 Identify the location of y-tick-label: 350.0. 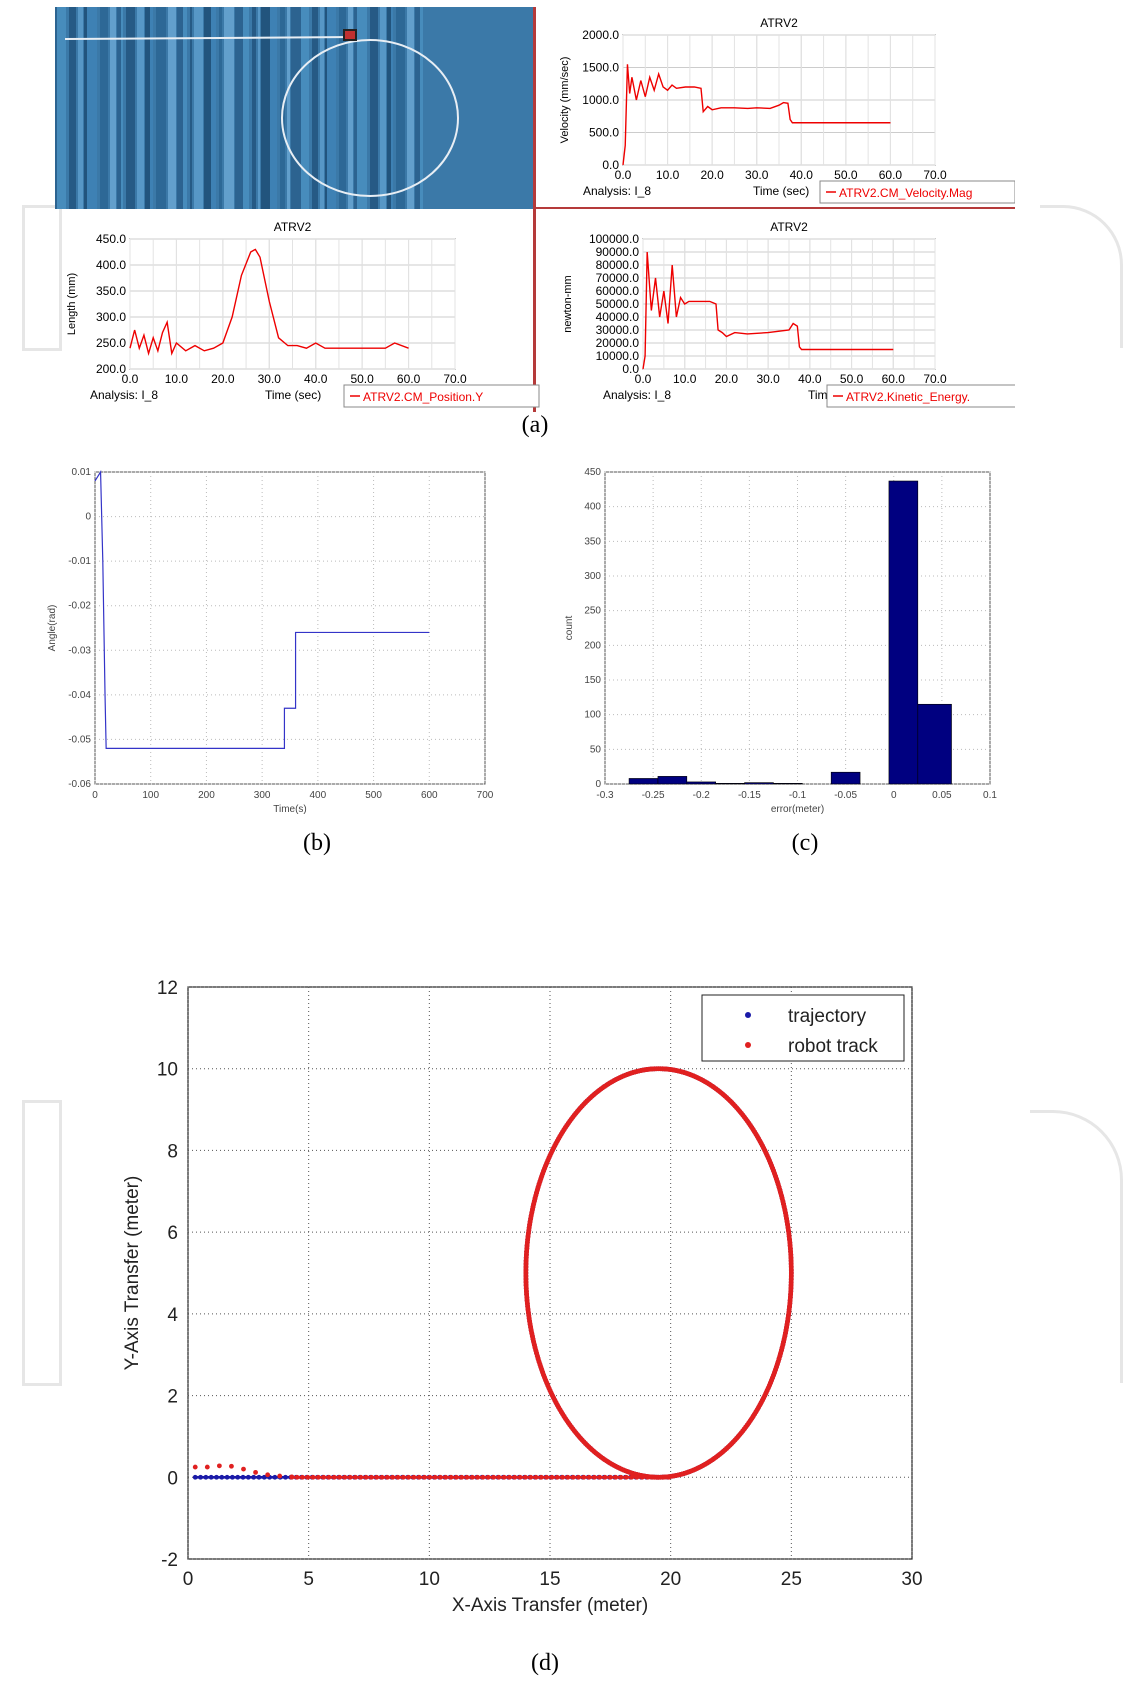
(111, 291).